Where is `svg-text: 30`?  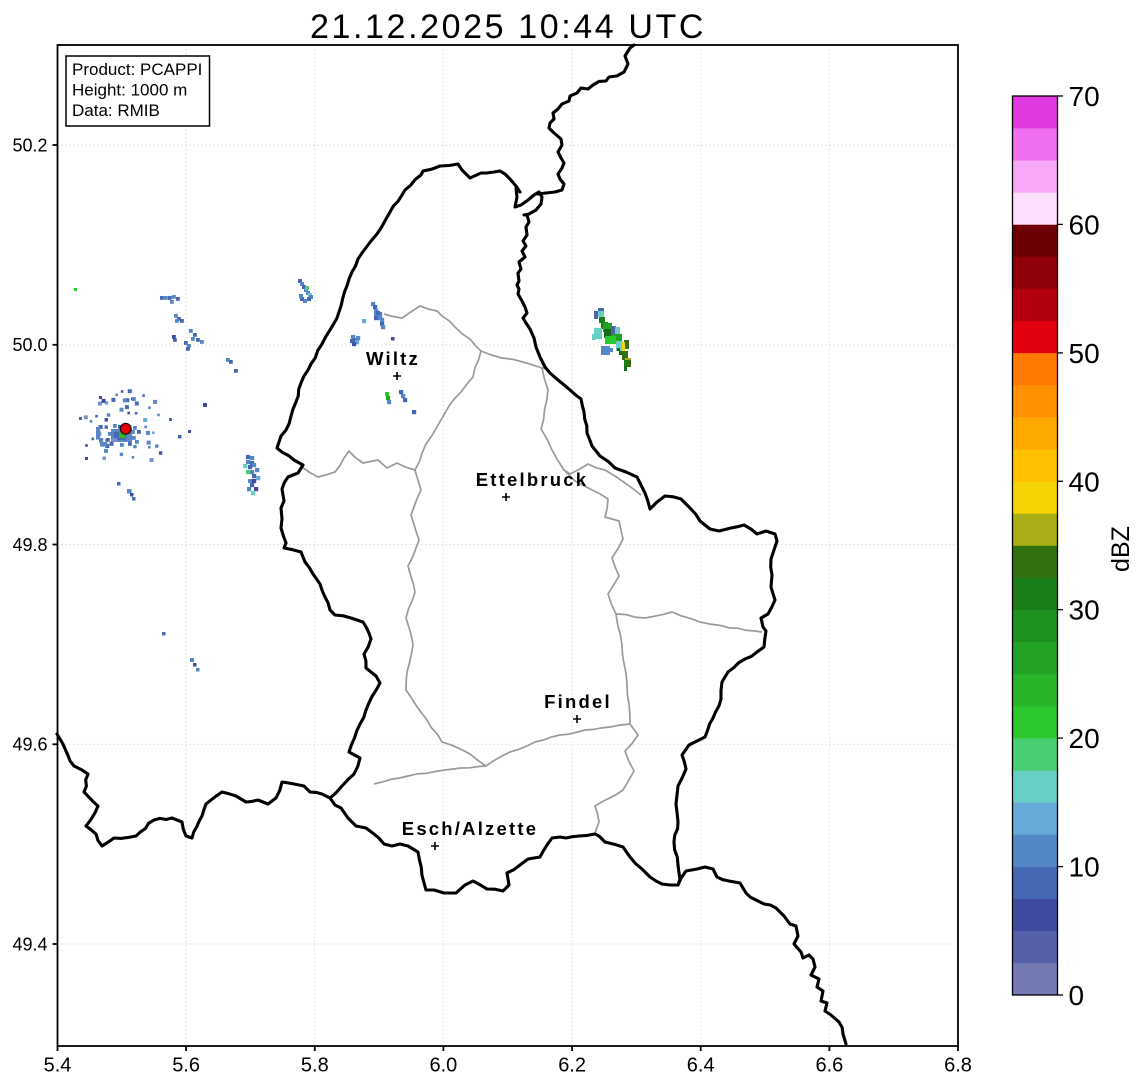 svg-text: 30 is located at coordinates (1084, 610).